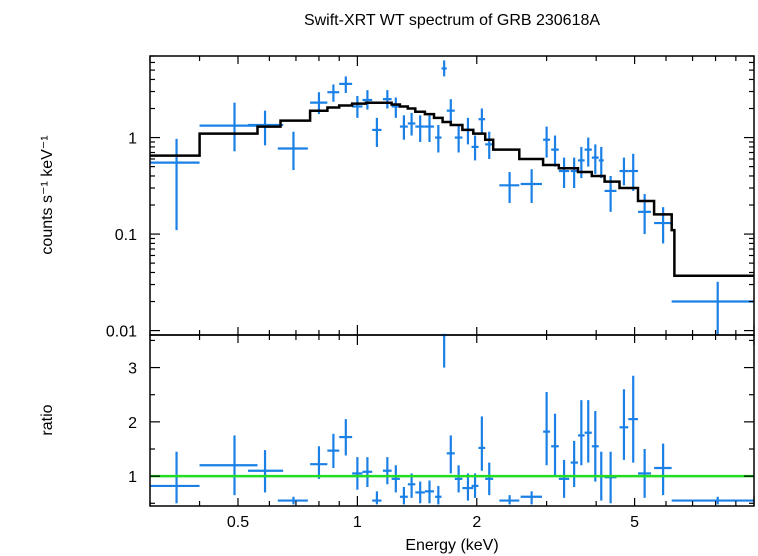  I want to click on top-y-axis-label: counts s⁻¹ keV⁻¹, so click(47, 194).